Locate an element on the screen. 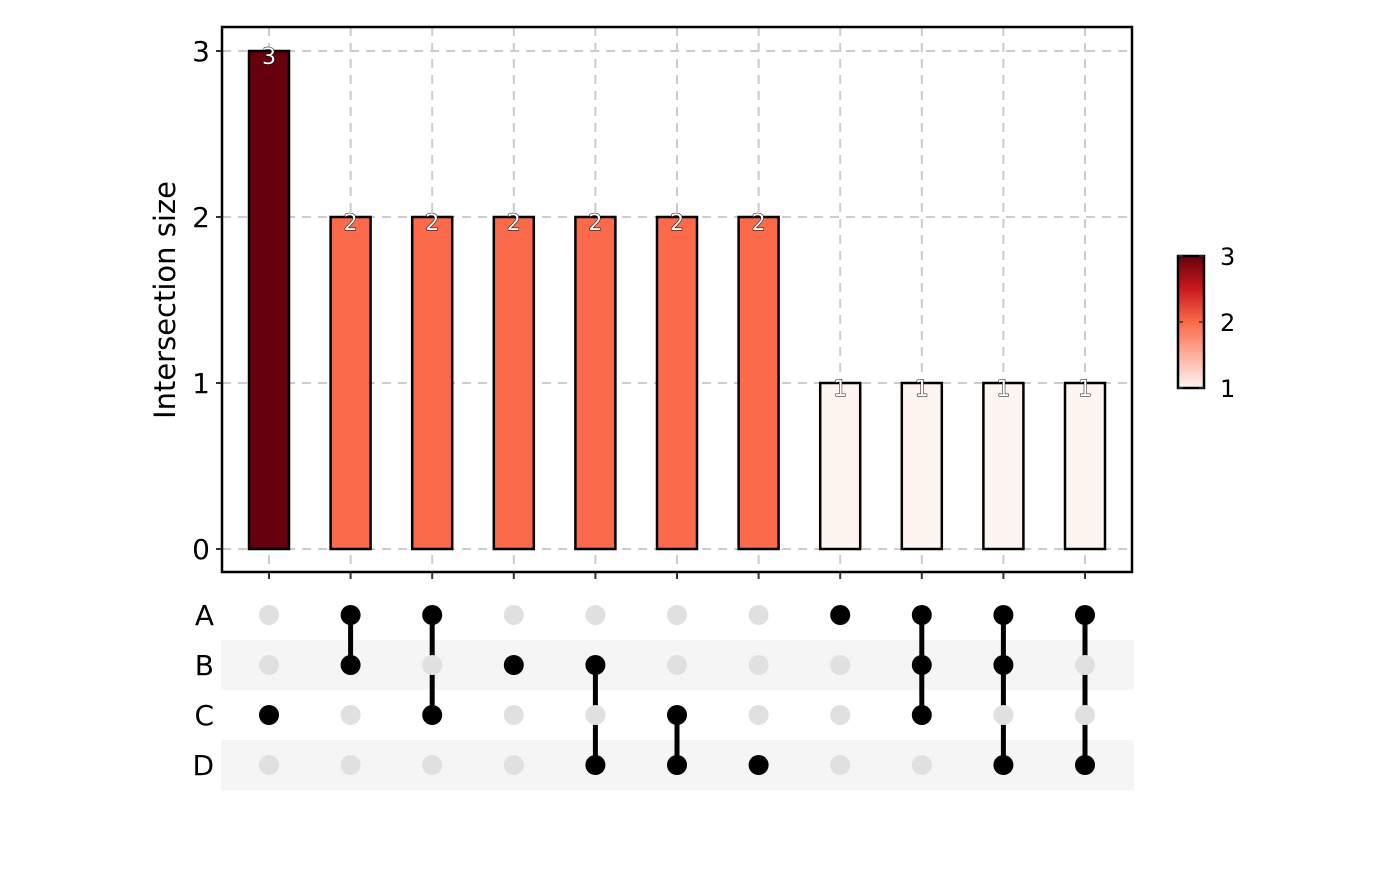 The width and height of the screenshot is (1400, 870). color-legend: 1 2 3 is located at coordinates (1205, 323).